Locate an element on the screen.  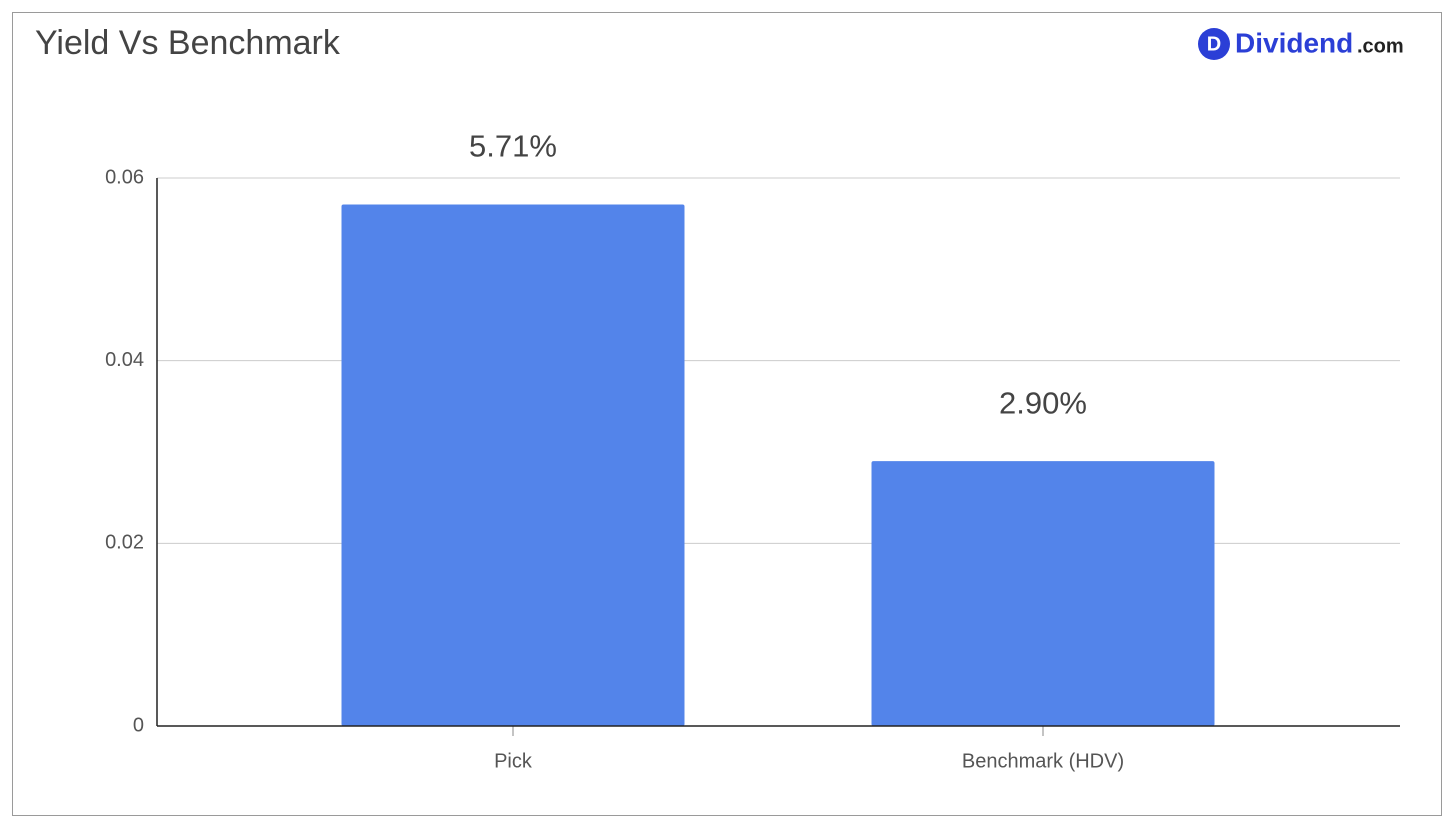
y-tick-label: 0 is located at coordinates (138, 725).